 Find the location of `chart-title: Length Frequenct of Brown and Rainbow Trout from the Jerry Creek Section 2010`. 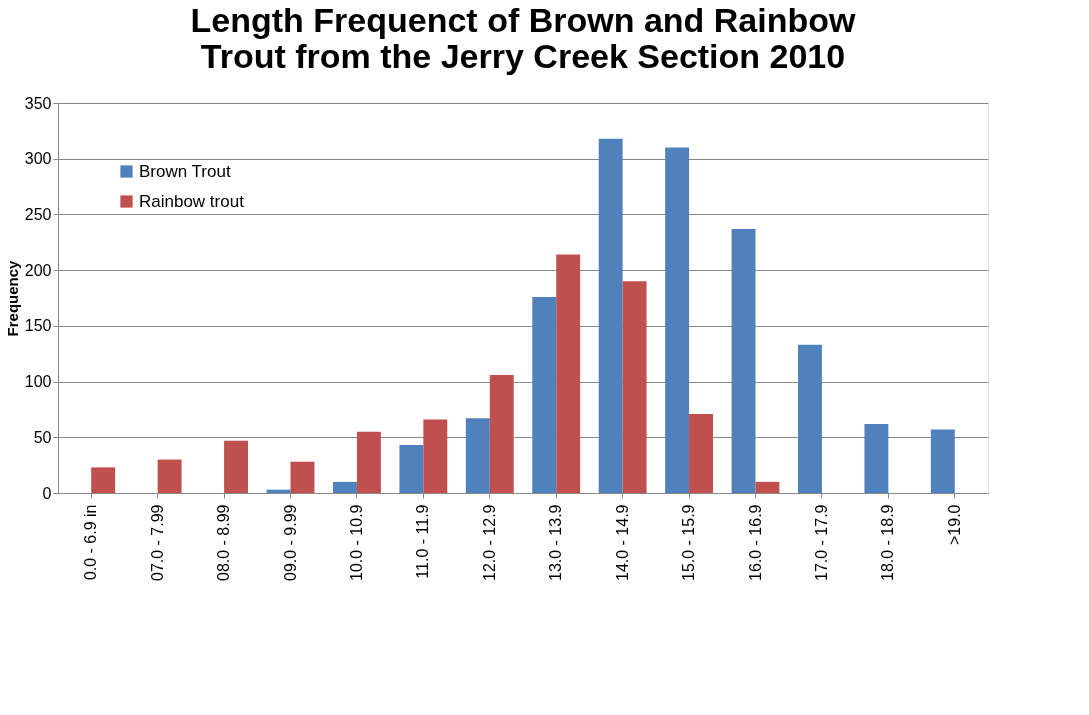

chart-title: Length Frequenct of Brown and Rainbow Trout from the Jerry Creek Section 2010 is located at coordinates (523, 38).